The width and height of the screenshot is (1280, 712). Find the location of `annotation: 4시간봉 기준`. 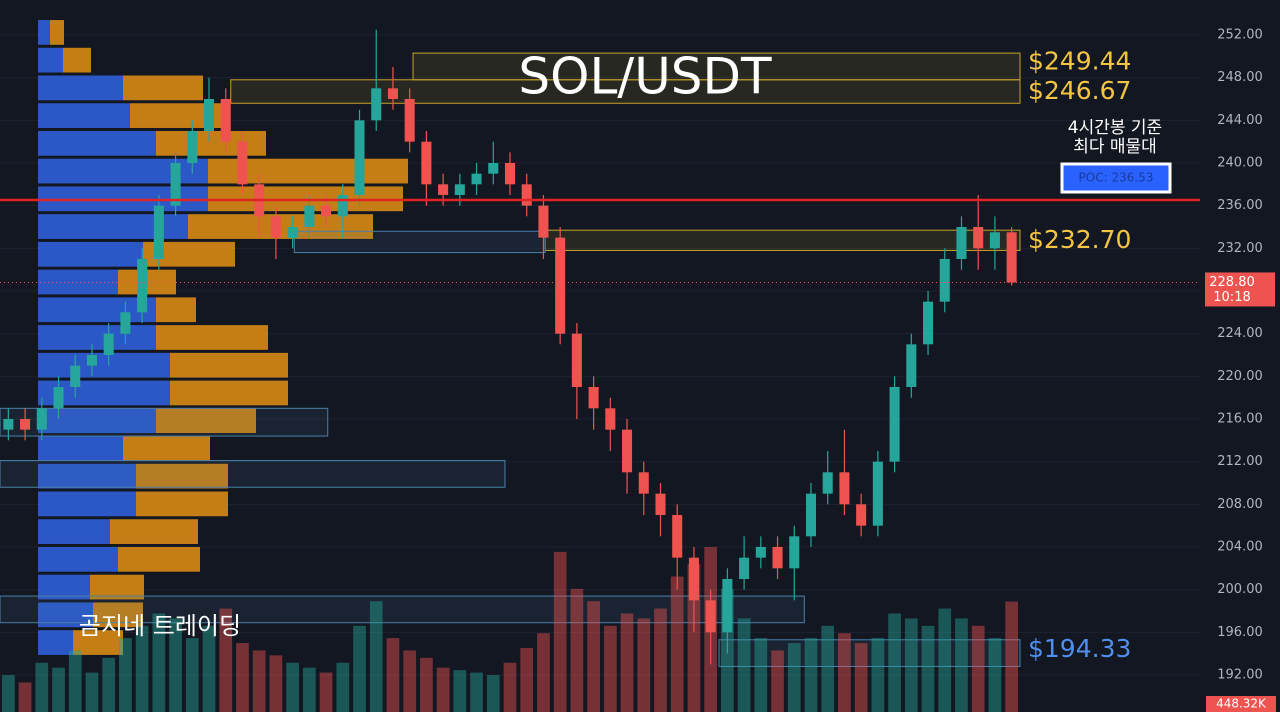

annotation: 4시간봉 기준 is located at coordinates (1115, 128).